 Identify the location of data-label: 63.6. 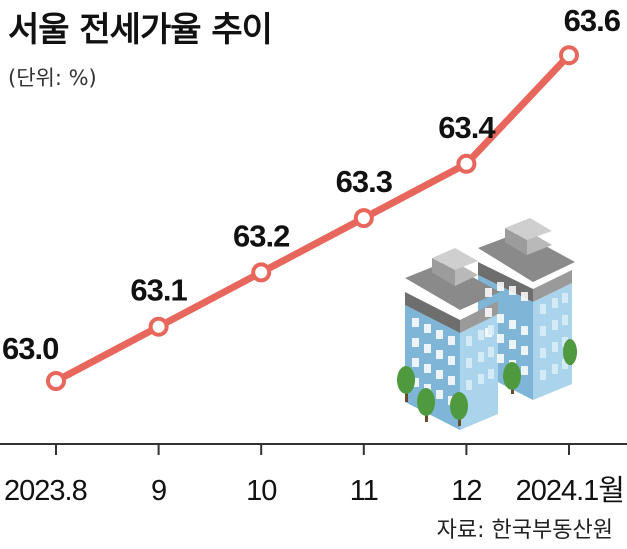
(592, 20).